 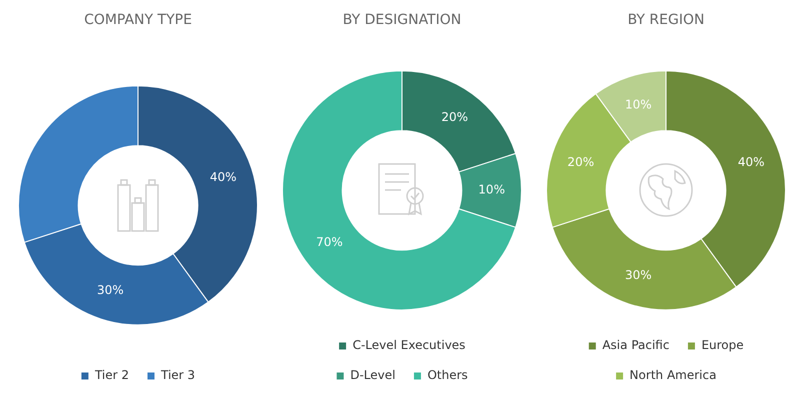 I want to click on data-label: 70%, so click(x=329, y=242).